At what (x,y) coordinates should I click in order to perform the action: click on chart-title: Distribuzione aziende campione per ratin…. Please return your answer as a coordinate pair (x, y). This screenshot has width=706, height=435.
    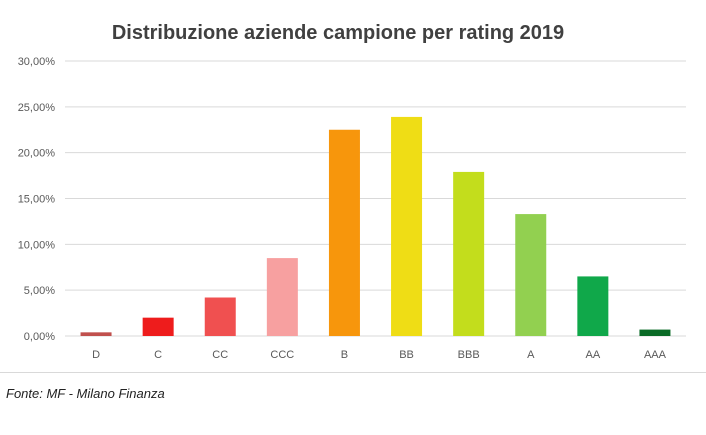
    Looking at the image, I should click on (338, 33).